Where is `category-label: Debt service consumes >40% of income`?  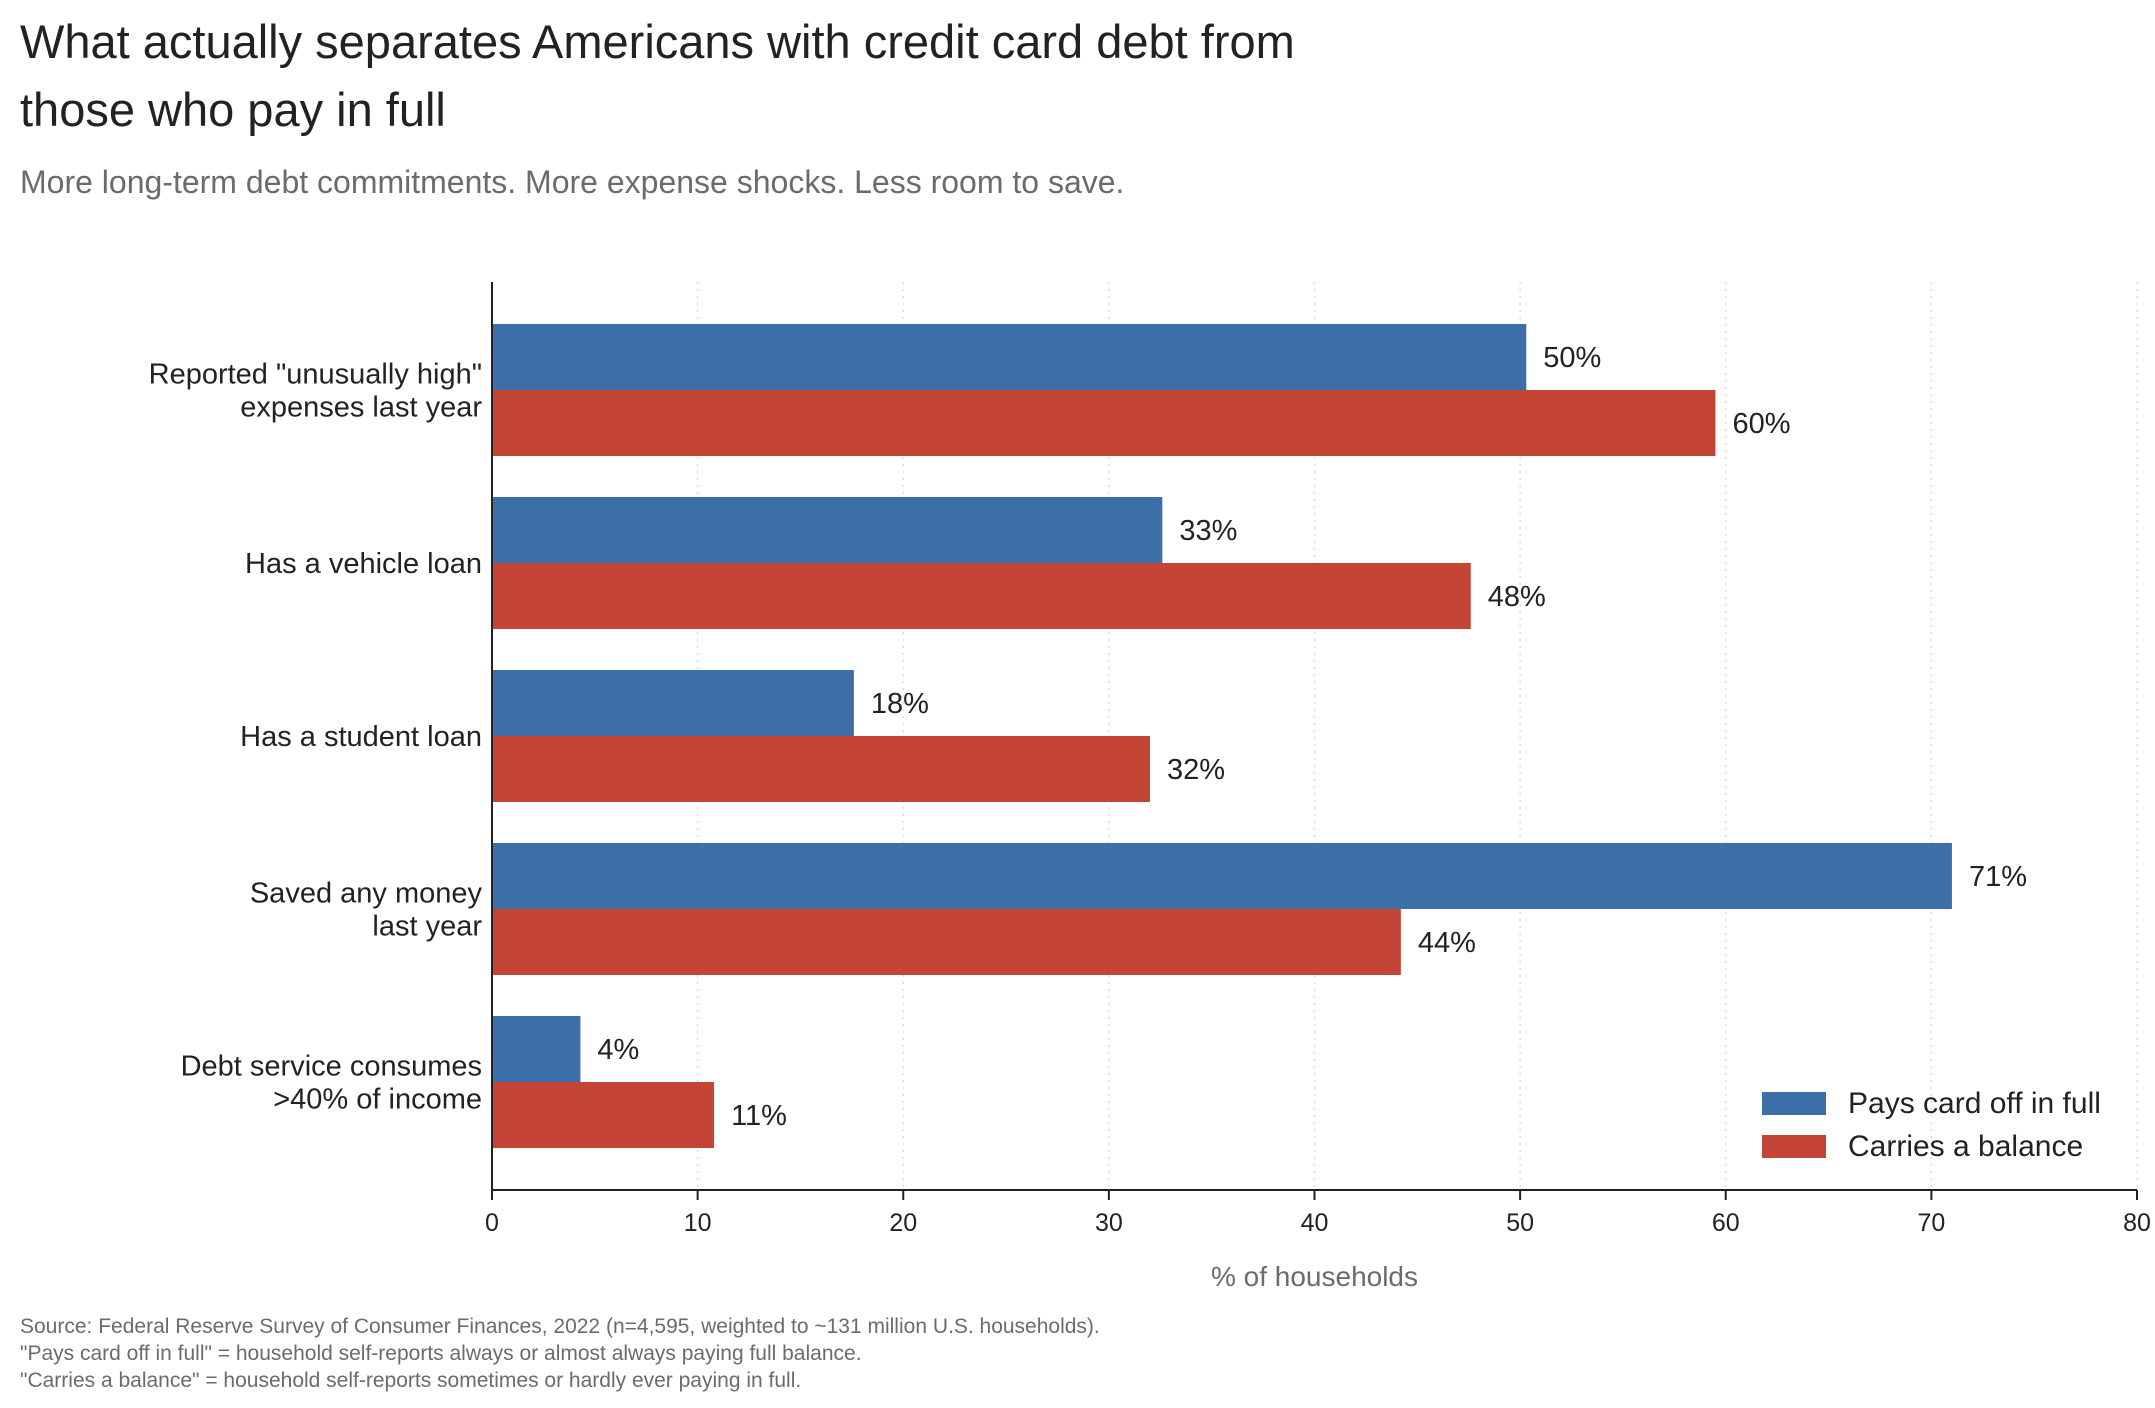 category-label: Debt service consumes >40% of income is located at coordinates (331, 1083).